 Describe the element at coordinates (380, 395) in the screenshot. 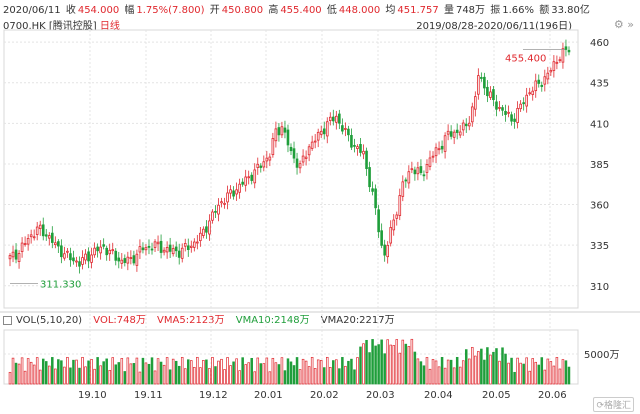

I see `time-tick-label: 20.03` at that location.